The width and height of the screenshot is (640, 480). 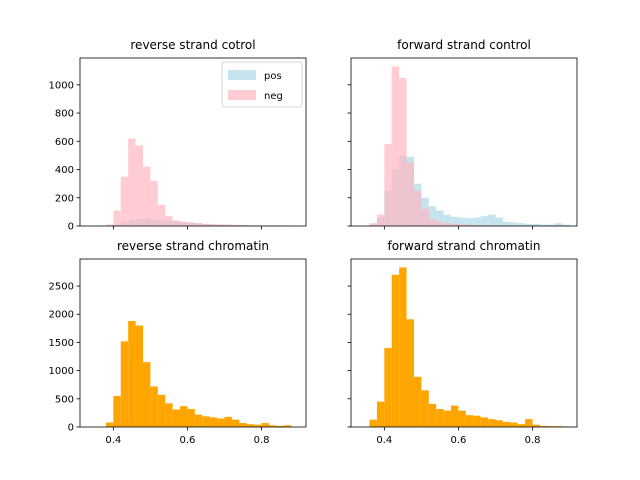 I want to click on panel-title: reverse strand chromatin, so click(x=193, y=246).